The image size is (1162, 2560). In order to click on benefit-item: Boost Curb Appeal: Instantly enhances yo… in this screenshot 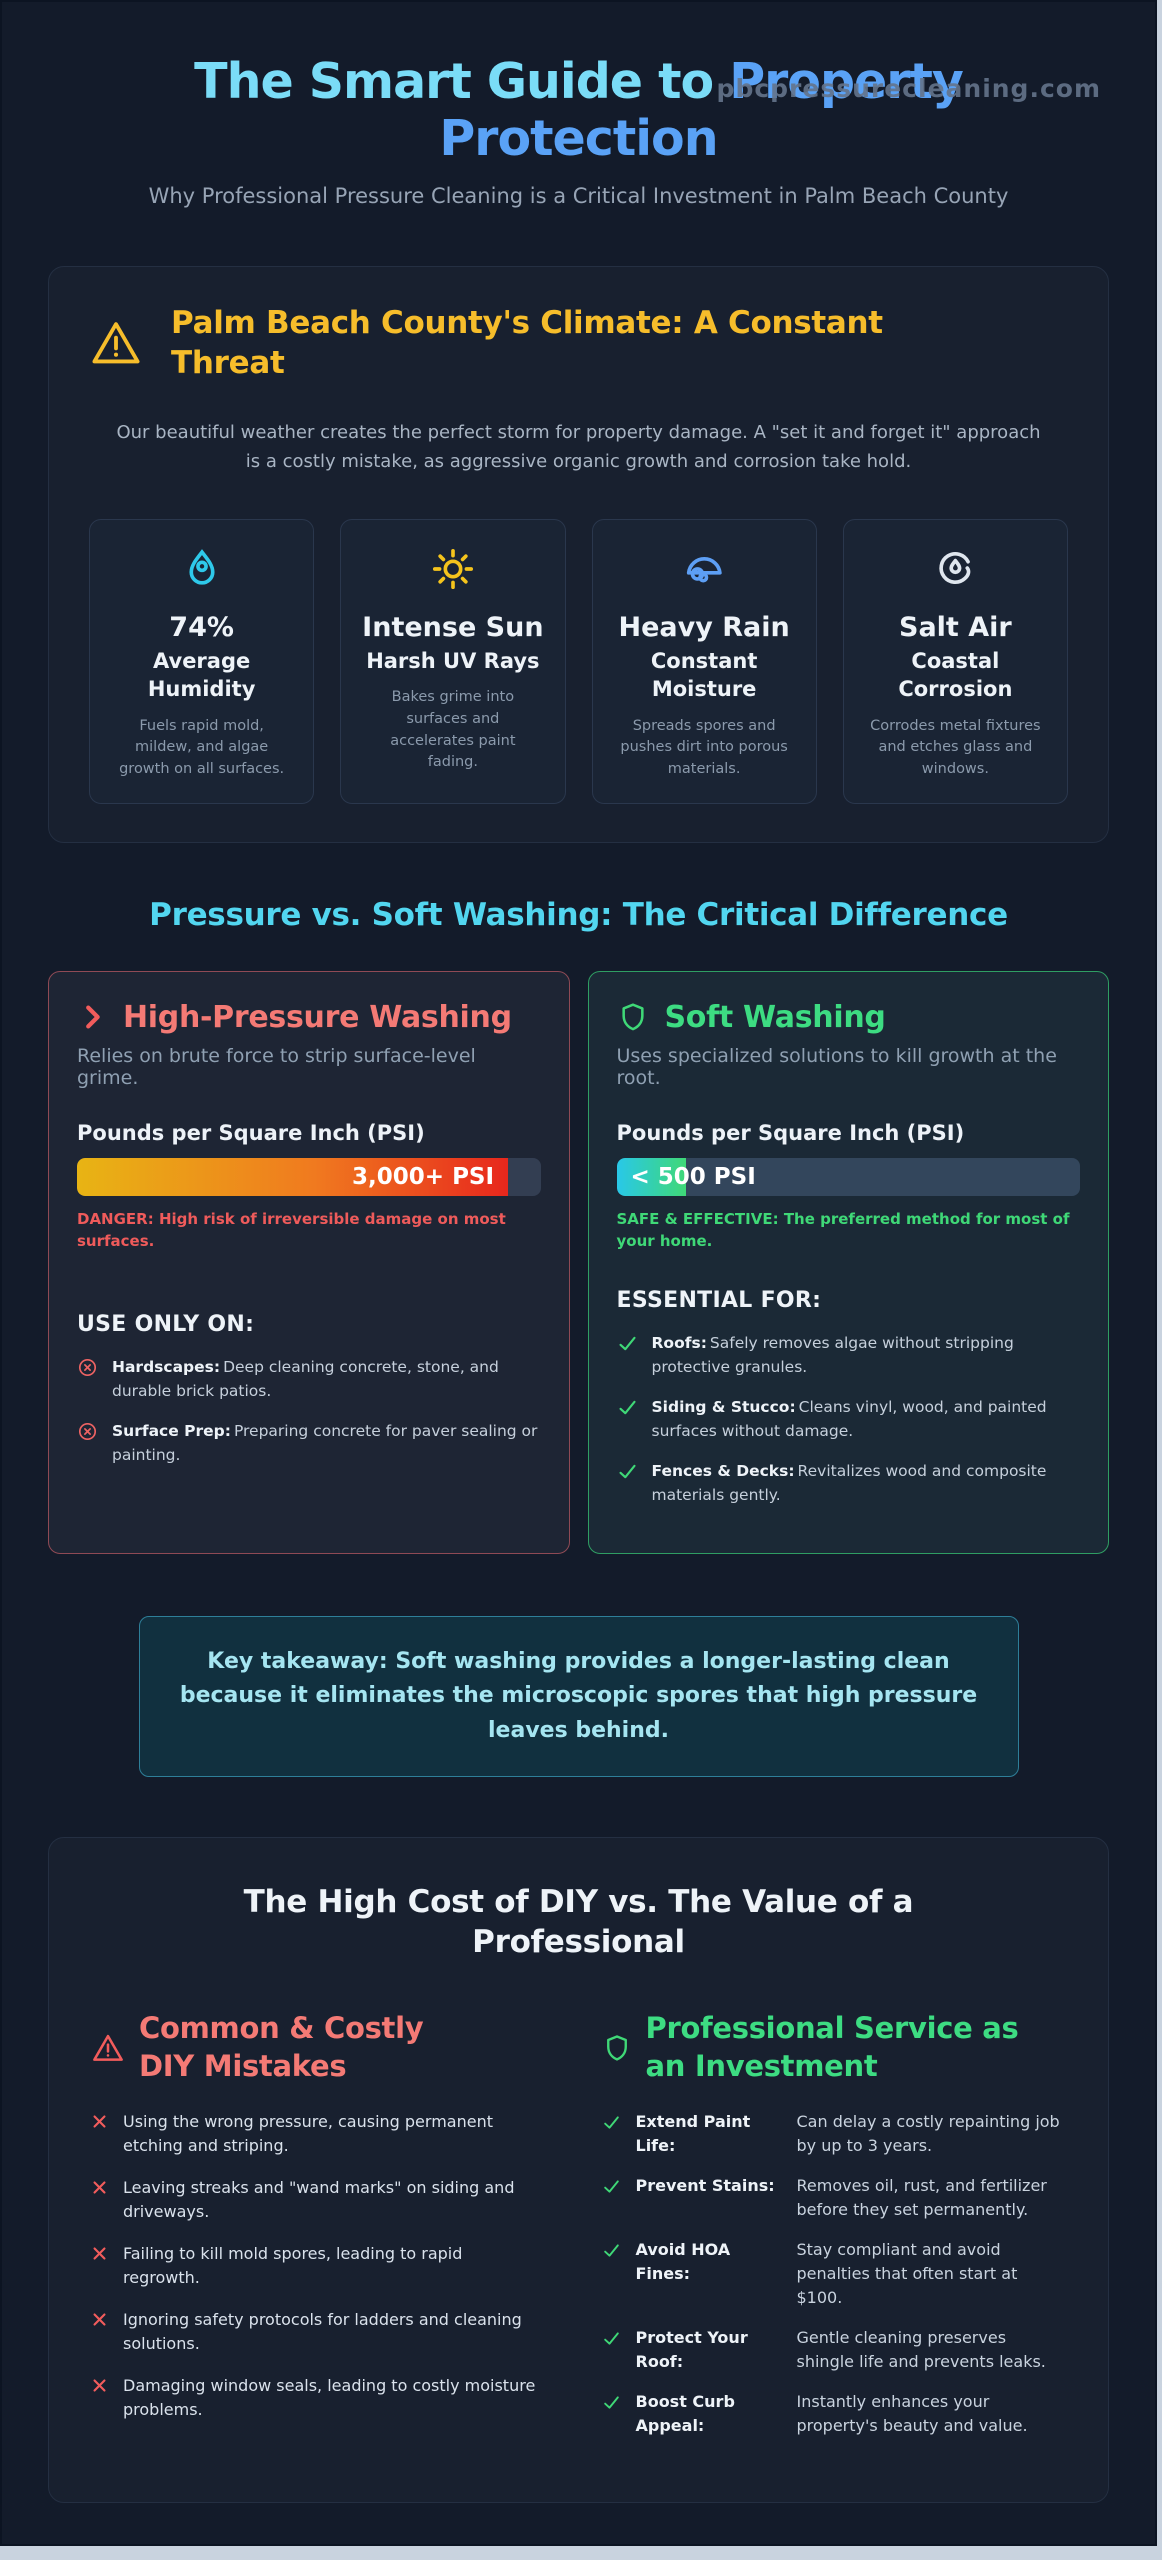, I will do `click(834, 2414)`.